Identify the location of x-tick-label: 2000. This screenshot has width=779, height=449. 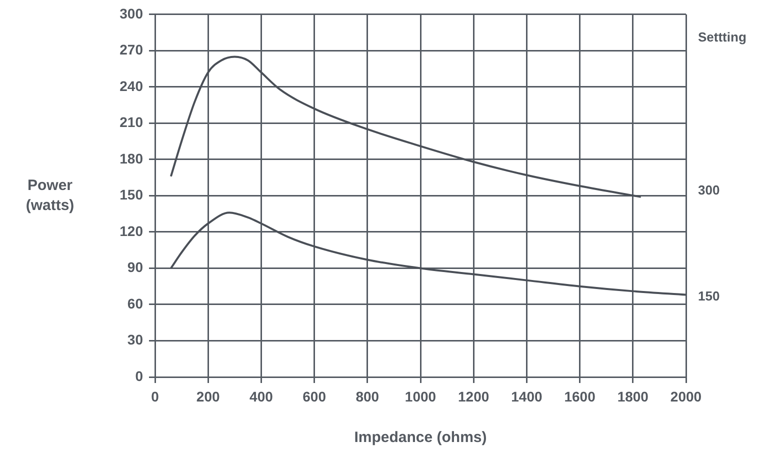
(686, 396).